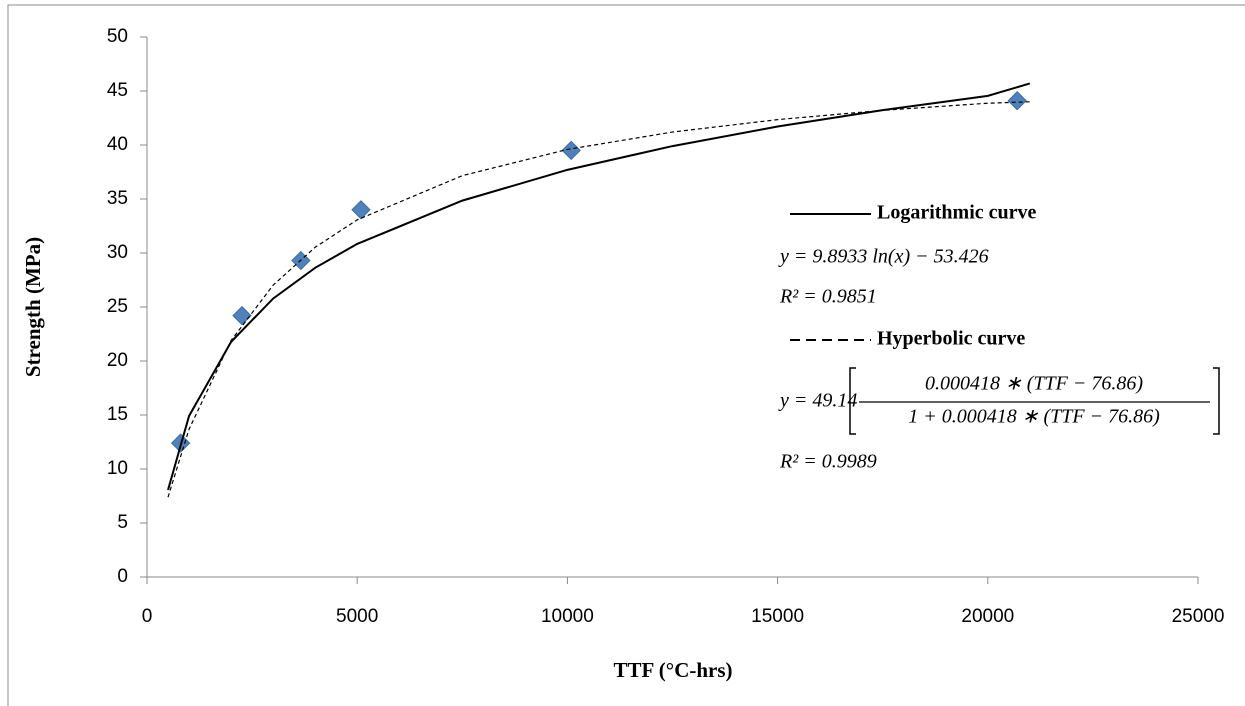 The image size is (1245, 706). I want to click on x-tick-label: 20000, so click(987, 616).